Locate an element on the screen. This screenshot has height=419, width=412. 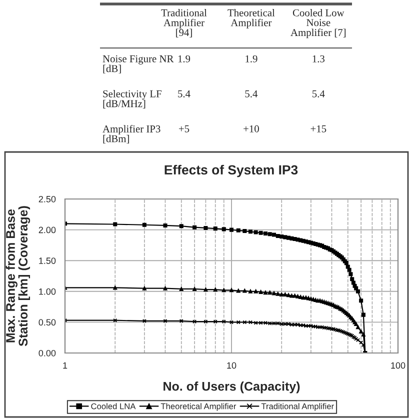
y-tick-label: 1.00 is located at coordinates (47, 291).